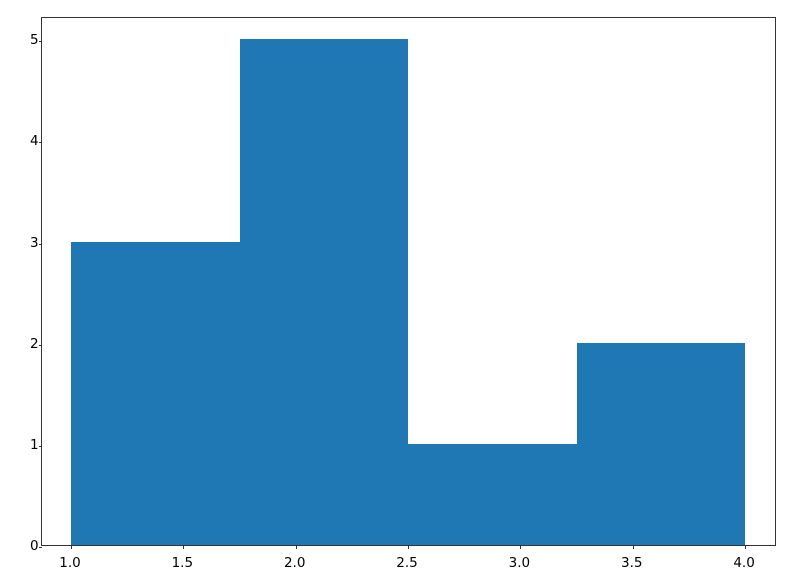 Image resolution: width=795 pixels, height=587 pixels. I want to click on y-tick-label: 4, so click(34, 141).